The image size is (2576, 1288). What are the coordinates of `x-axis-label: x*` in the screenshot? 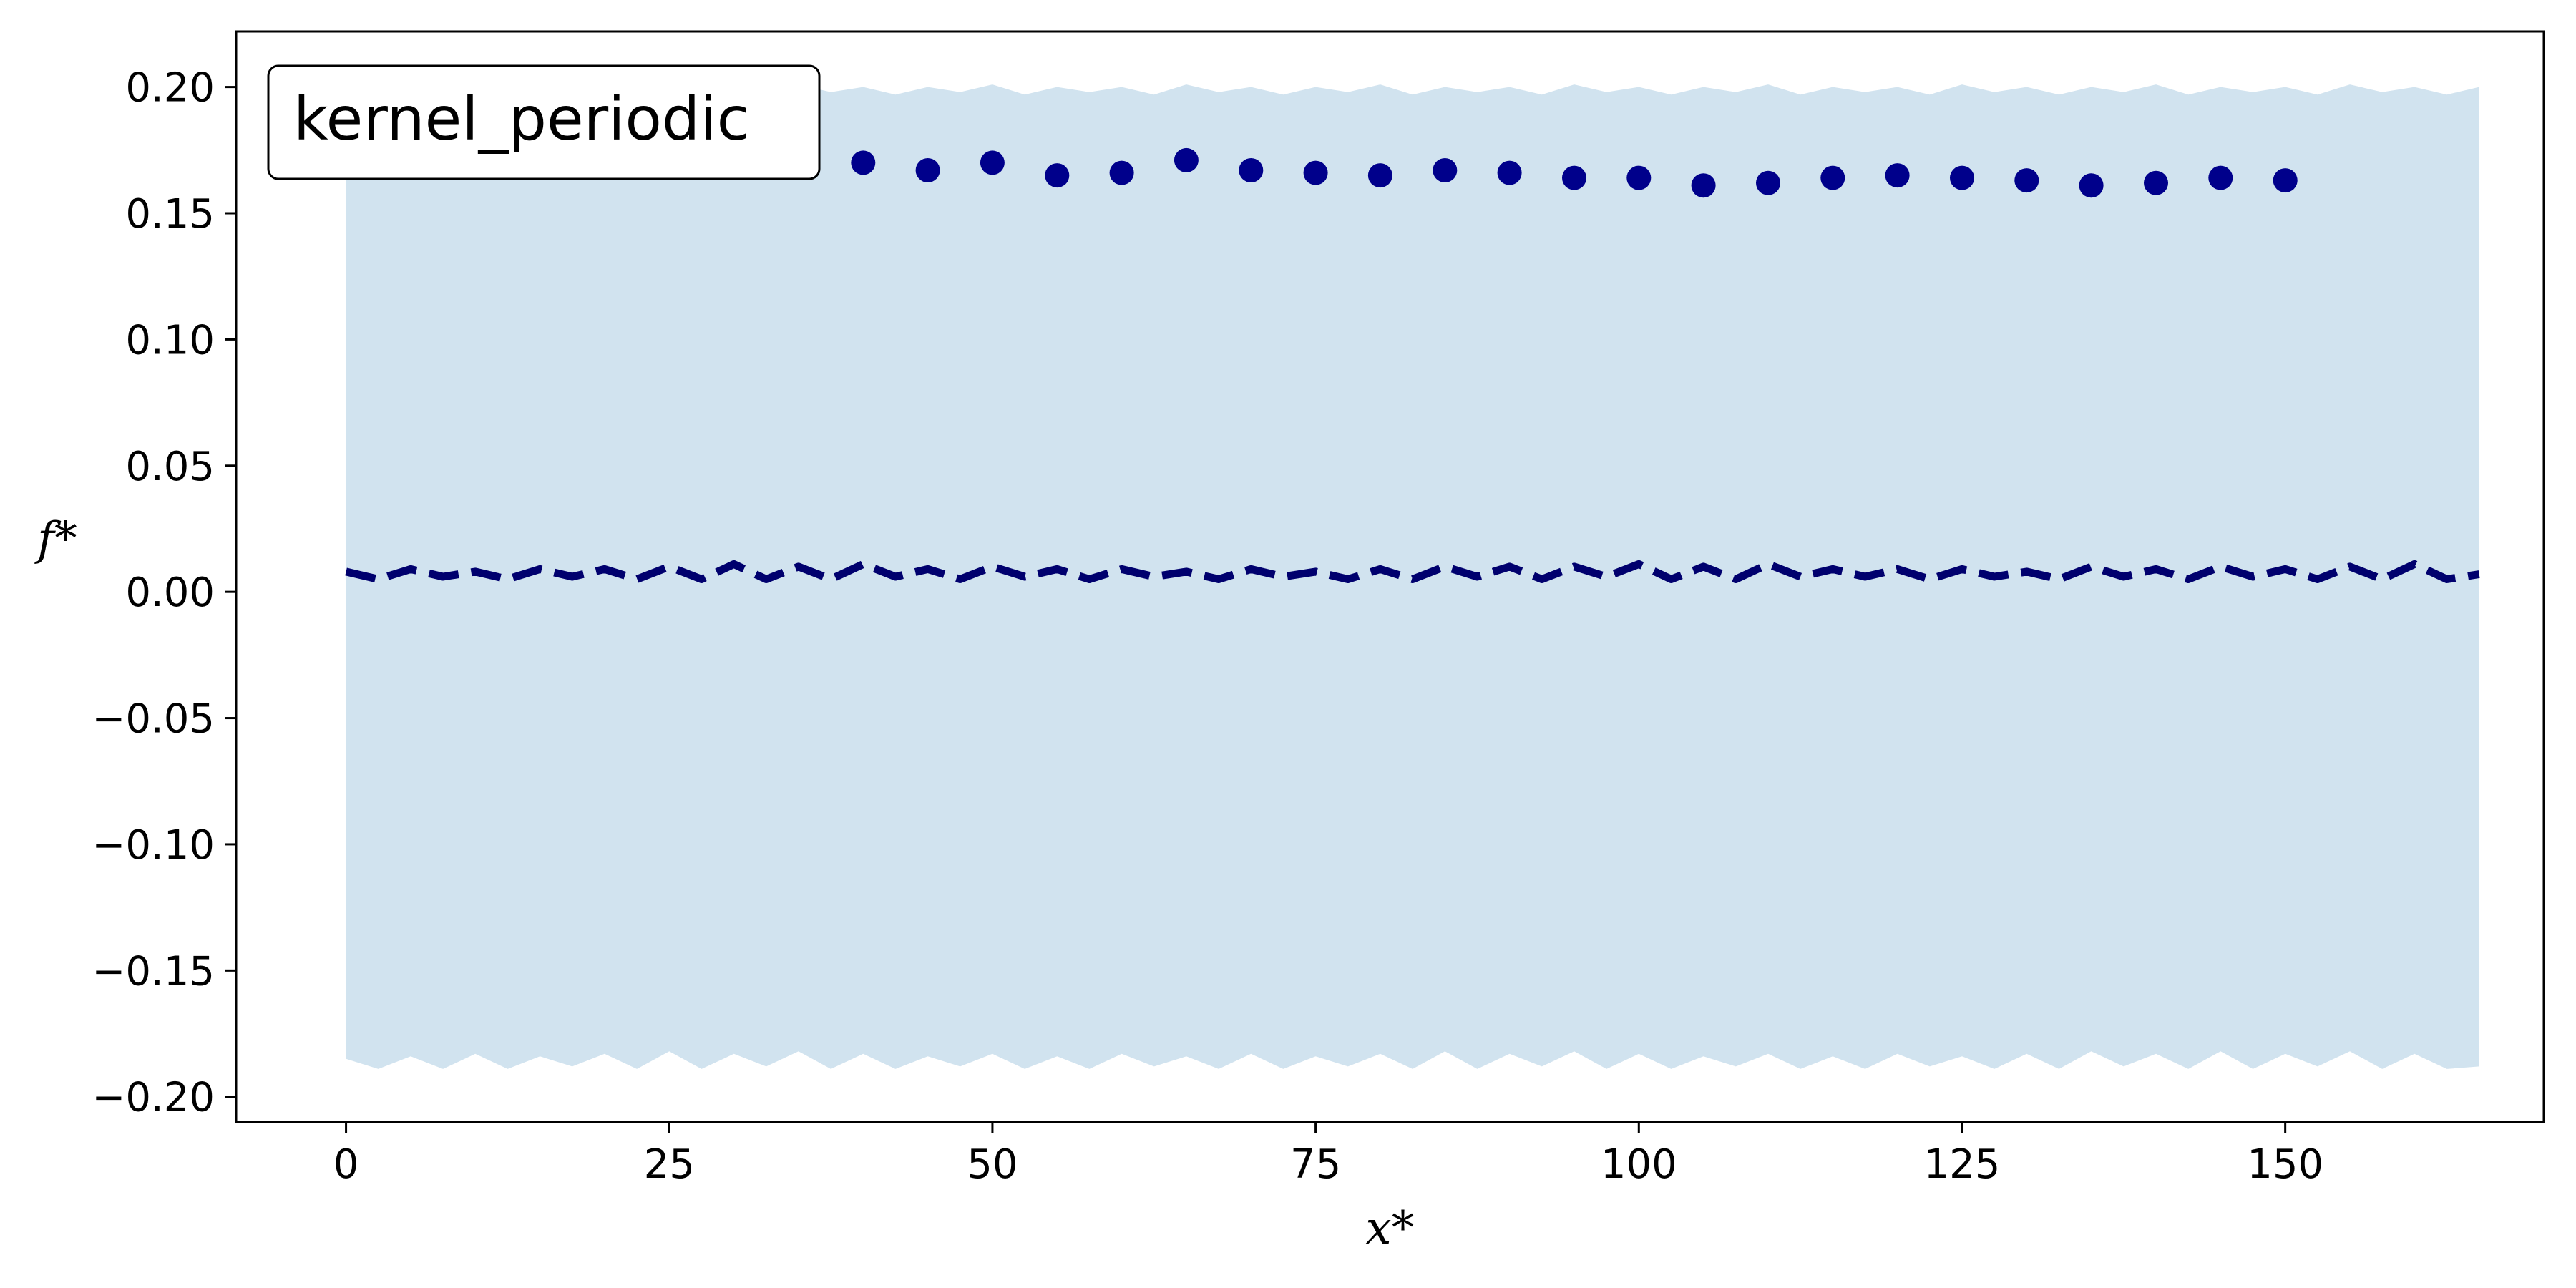 It's located at (1389, 1228).